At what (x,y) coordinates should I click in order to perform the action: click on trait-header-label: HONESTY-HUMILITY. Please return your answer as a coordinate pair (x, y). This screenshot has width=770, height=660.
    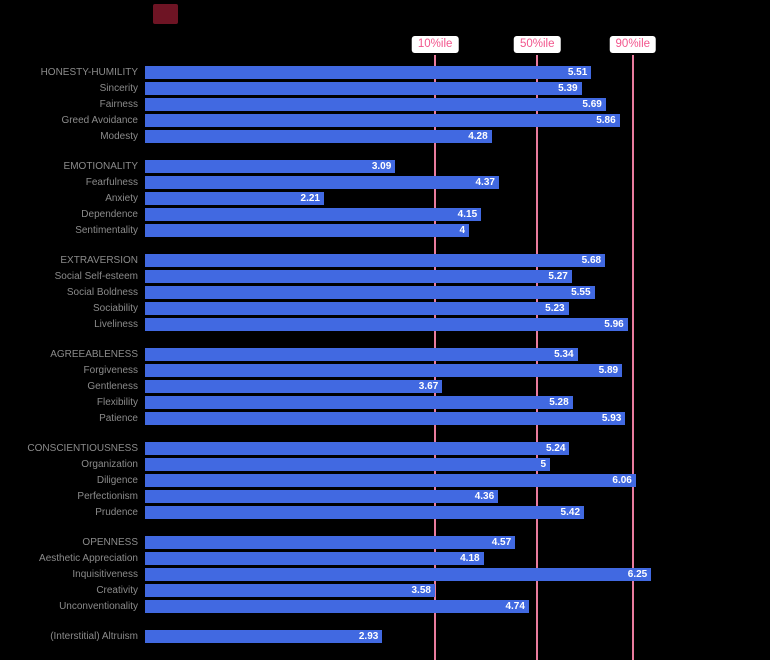
    Looking at the image, I should click on (89, 72).